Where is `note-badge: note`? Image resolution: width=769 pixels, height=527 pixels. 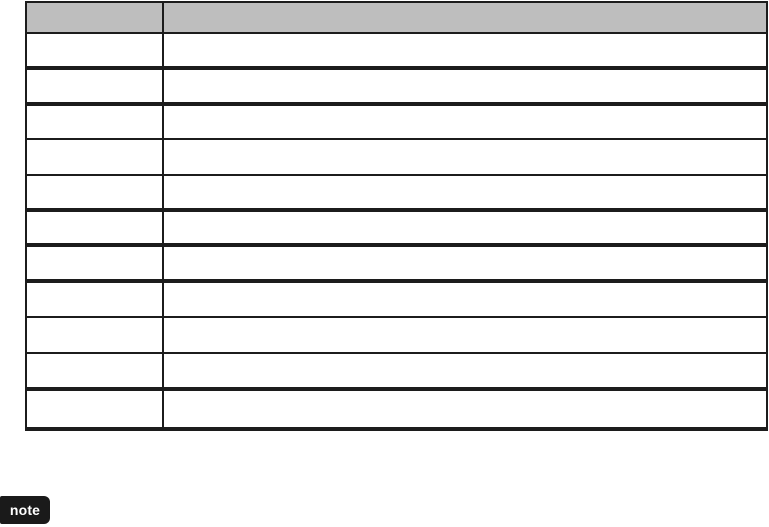
note-badge: note is located at coordinates (25, 510).